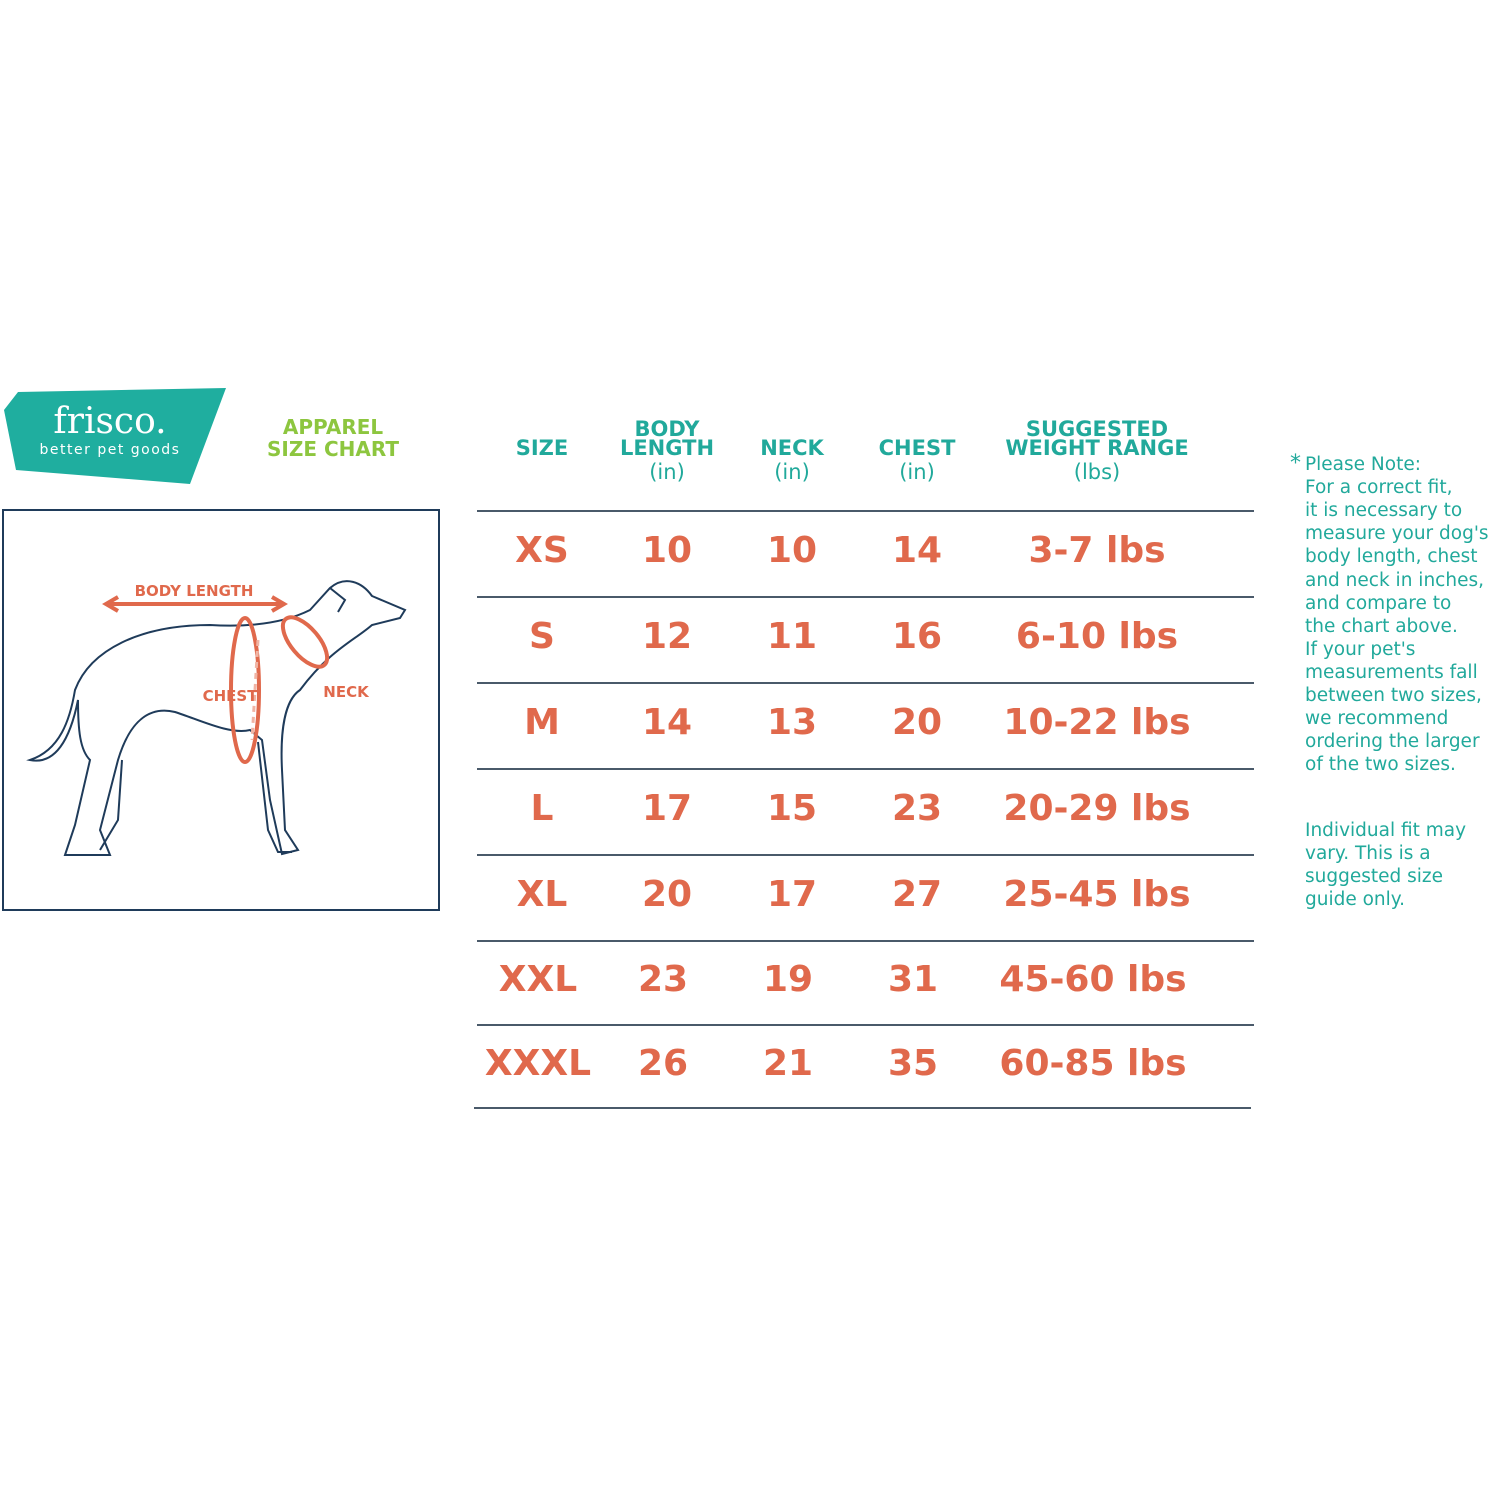 This screenshot has height=1500, width=1500. What do you see at coordinates (667, 448) in the screenshot?
I see `column-header: LENGTH` at bounding box center [667, 448].